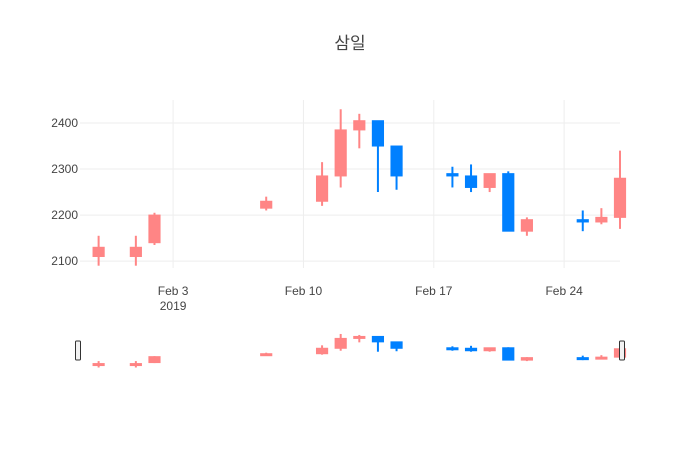 Image resolution: width=700 pixels, height=450 pixels. What do you see at coordinates (173, 306) in the screenshot?
I see `x-tick-sublabel: 2019` at bounding box center [173, 306].